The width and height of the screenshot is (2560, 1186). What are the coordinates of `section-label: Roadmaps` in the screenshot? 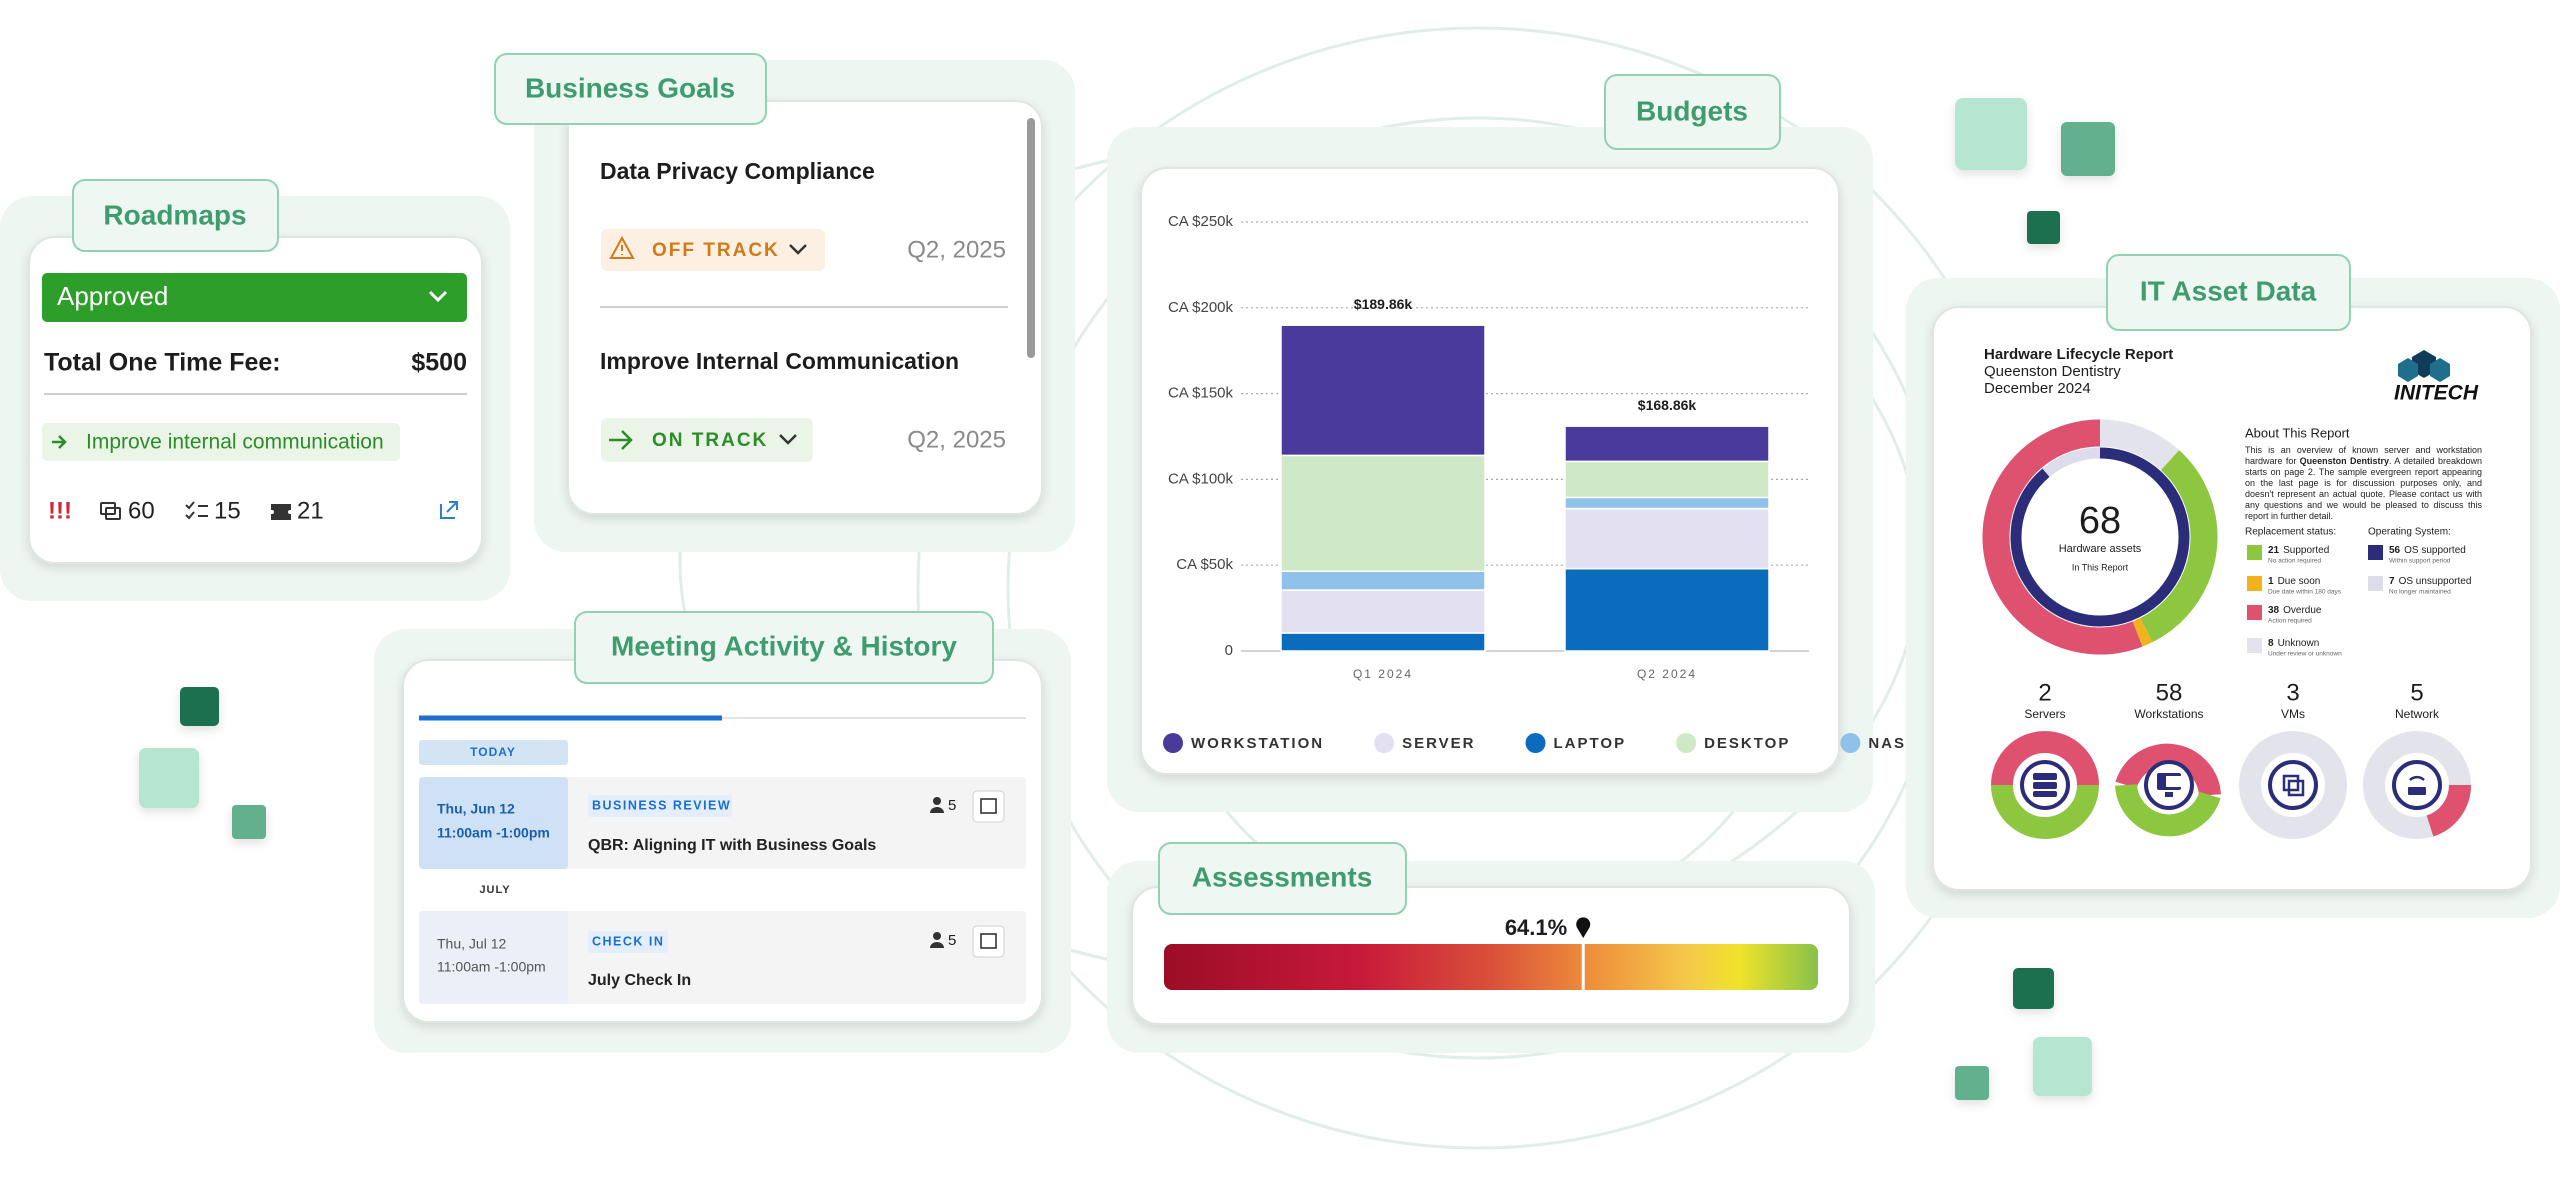 It's located at (174, 214).